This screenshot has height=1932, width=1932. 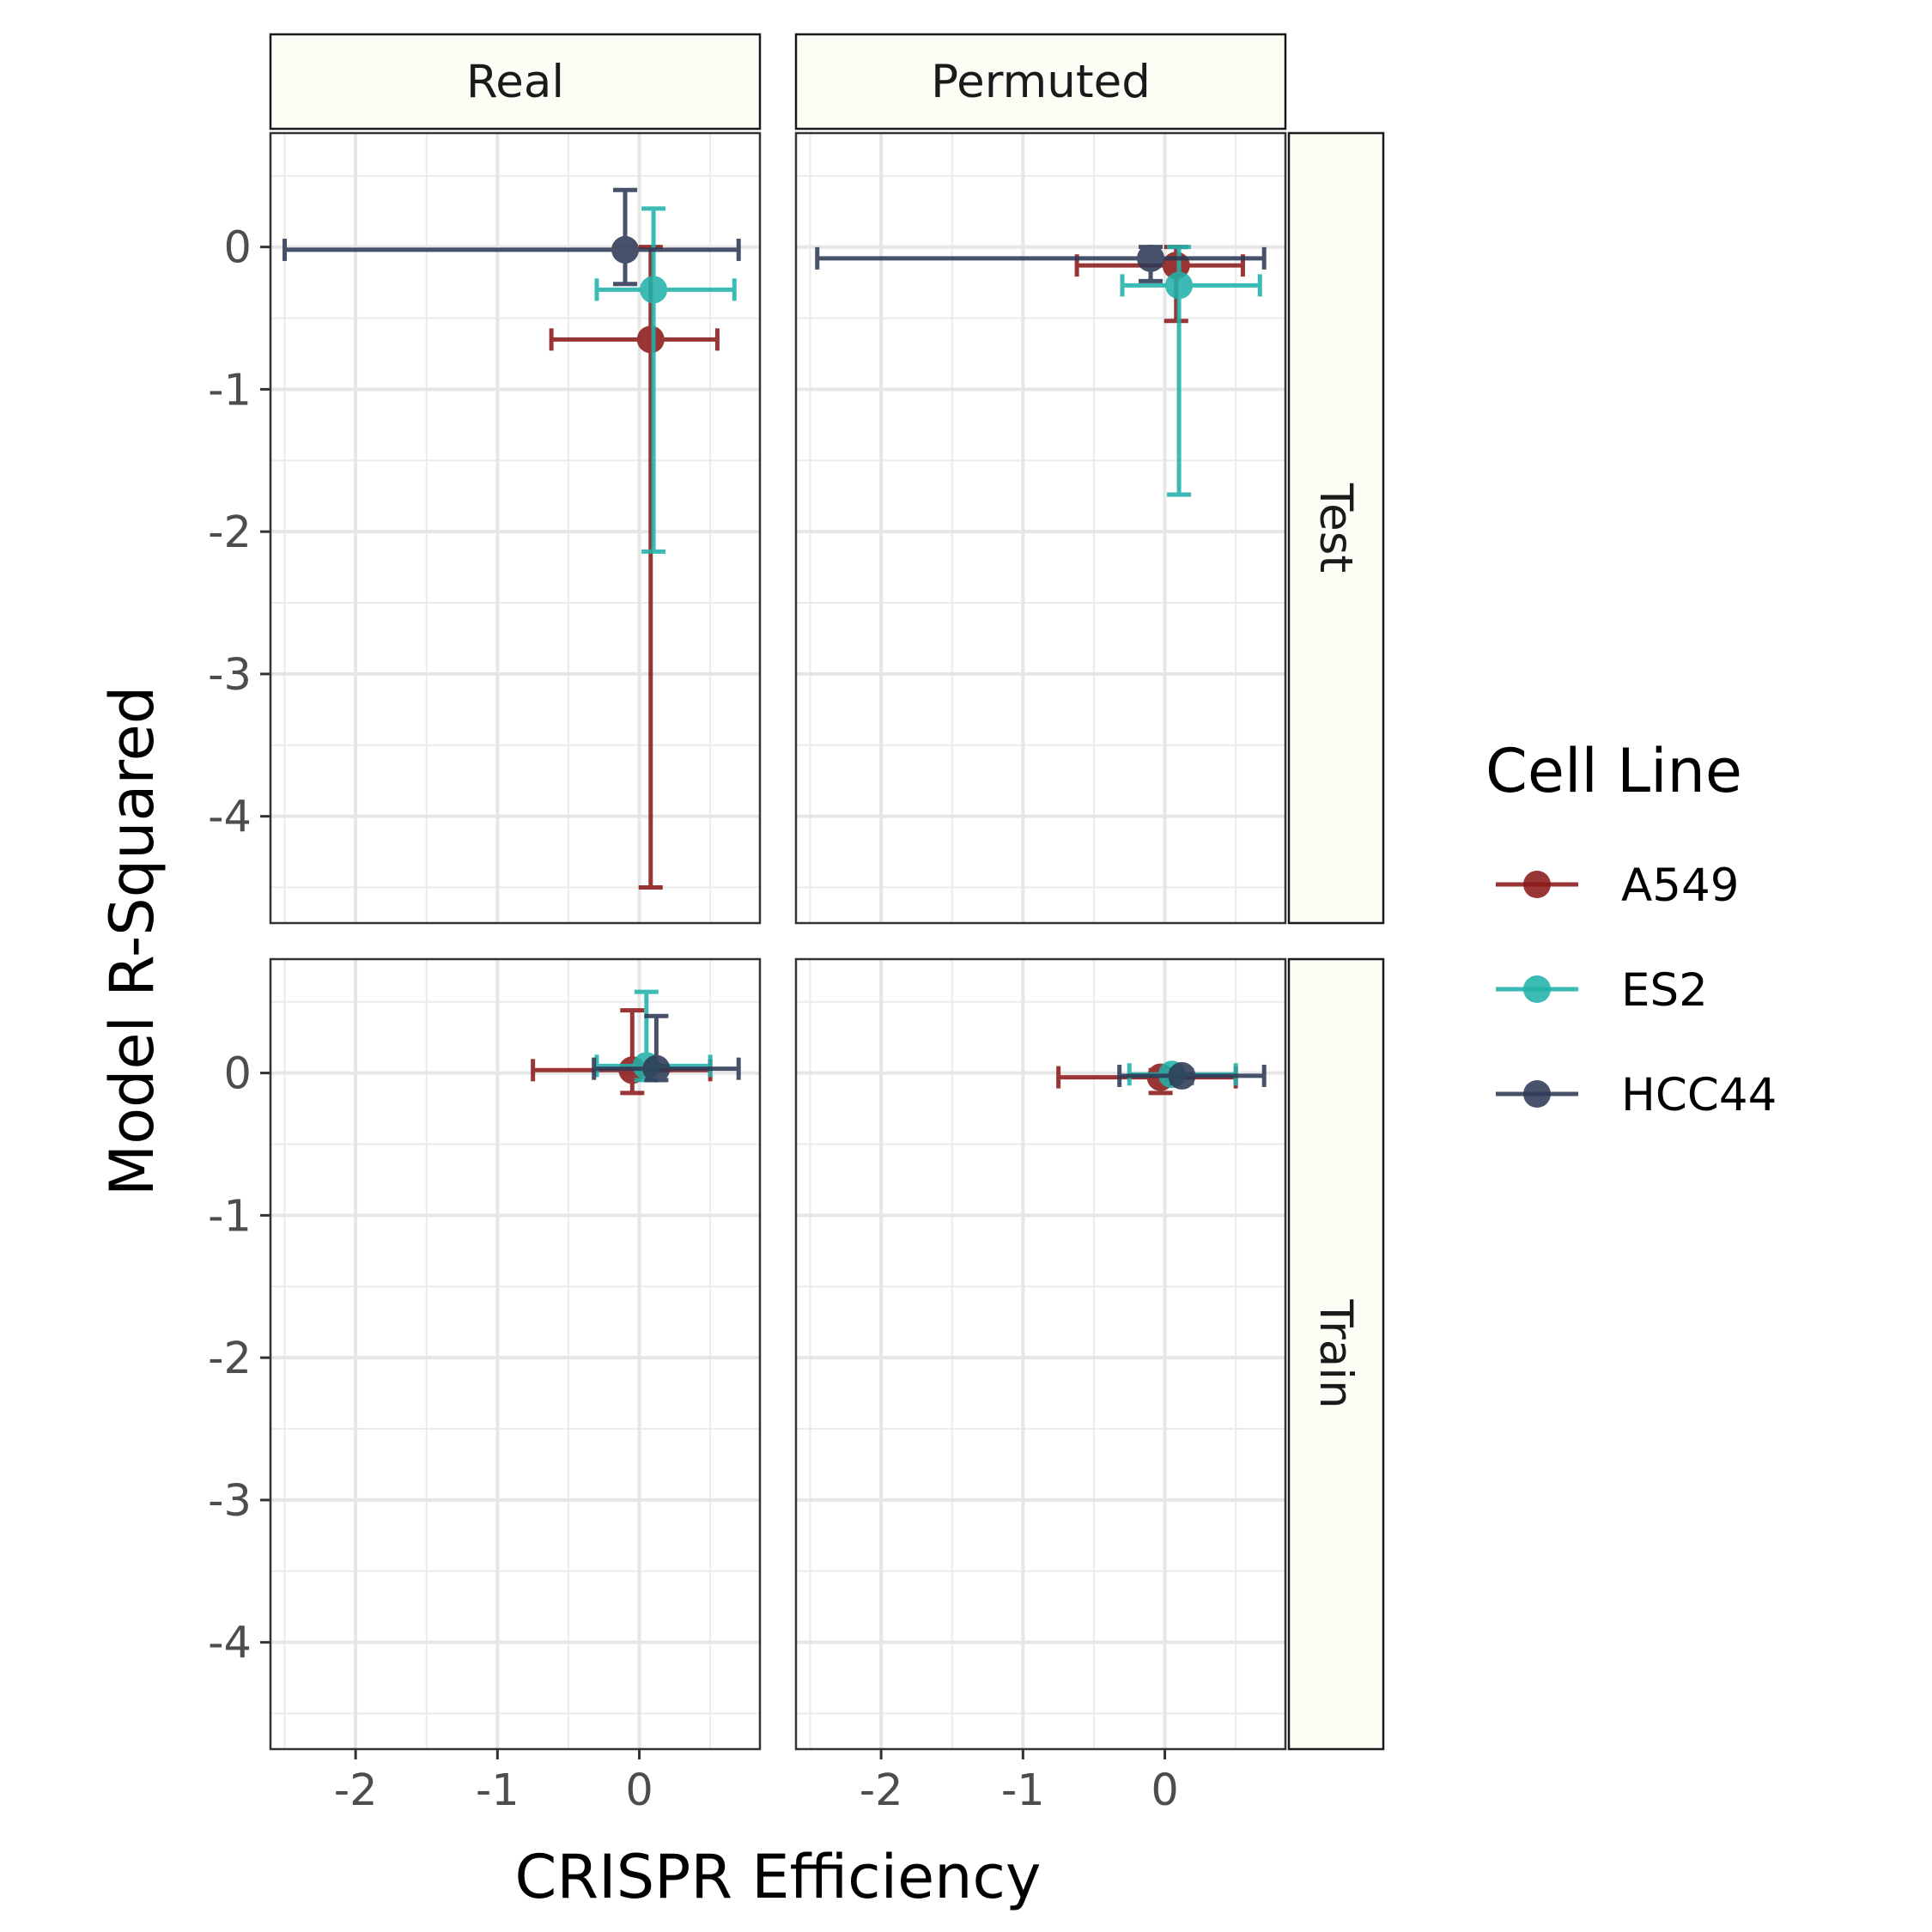 I want to click on facet-strip-label: Permuted, so click(x=1041, y=82).